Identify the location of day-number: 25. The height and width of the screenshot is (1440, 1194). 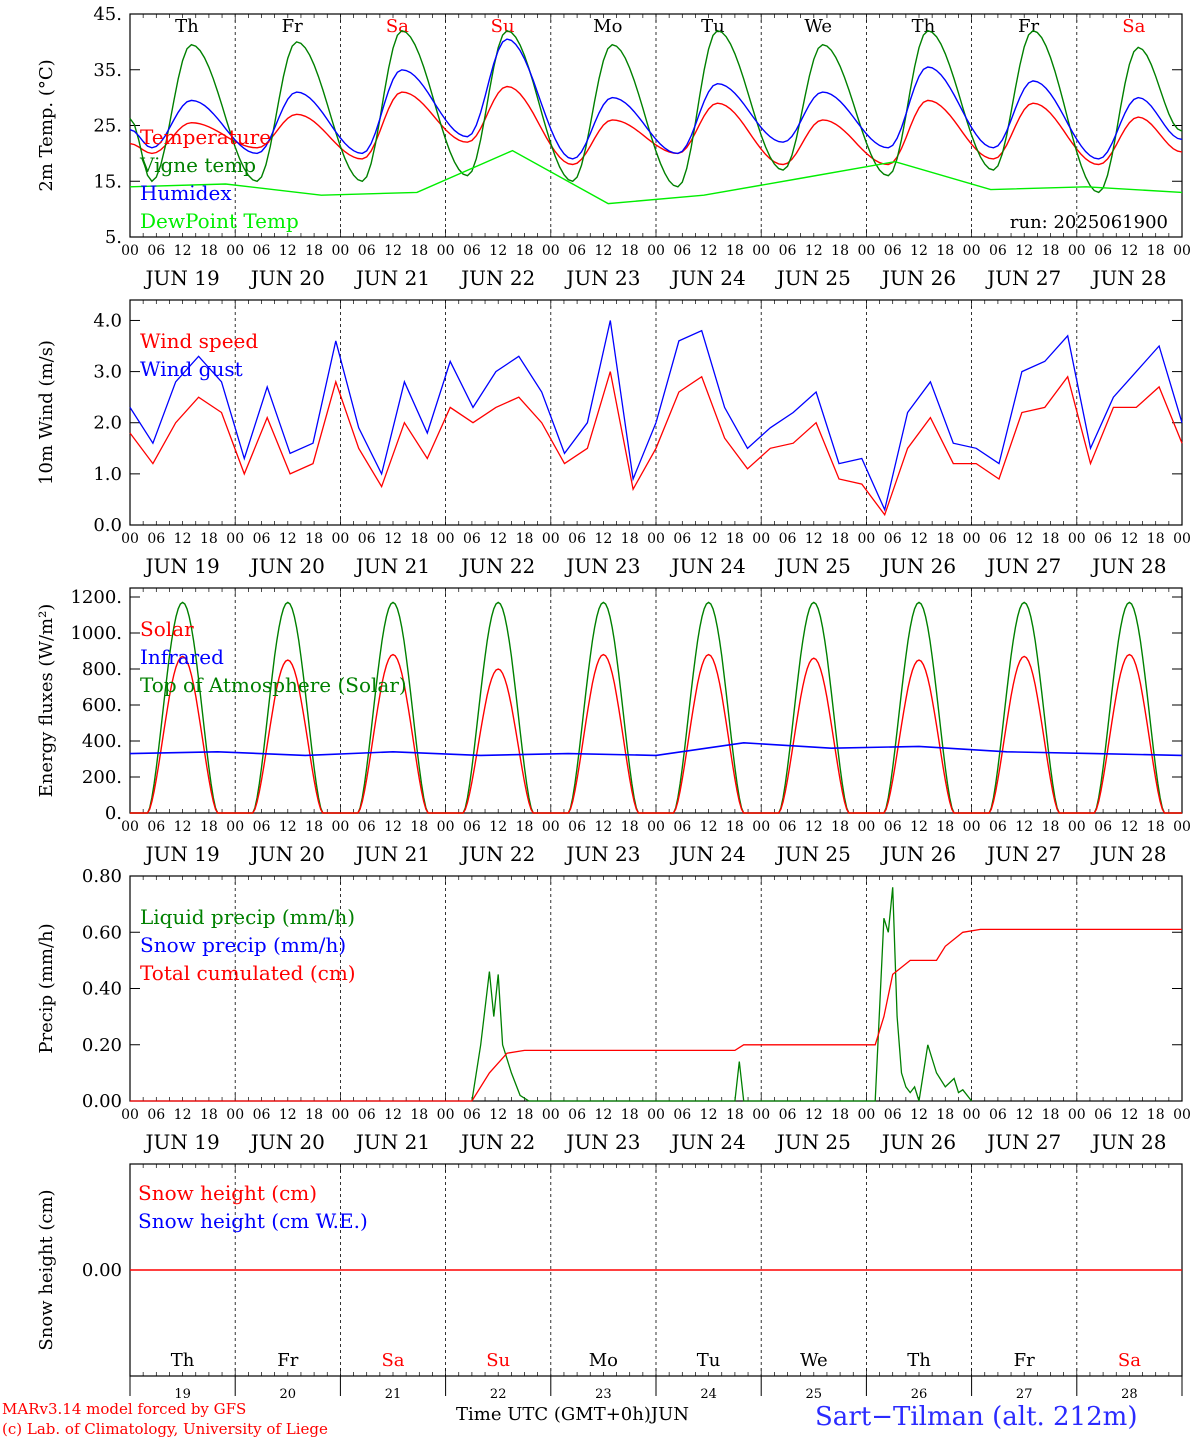
(814, 1394).